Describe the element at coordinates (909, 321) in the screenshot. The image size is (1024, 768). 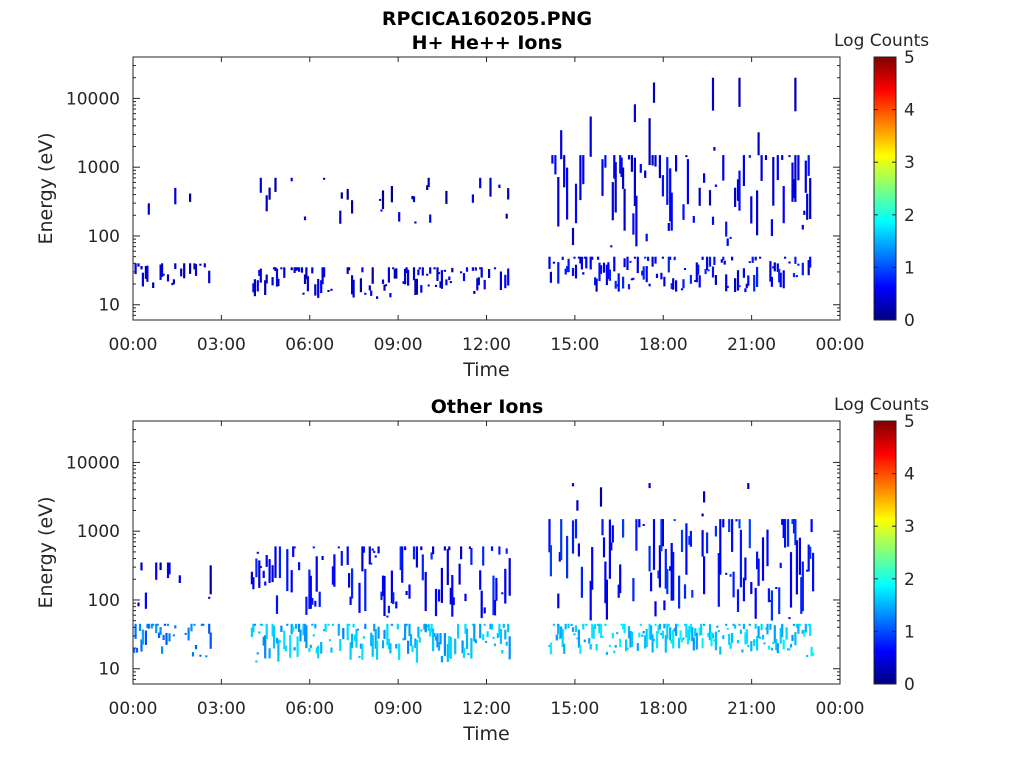
I see `colorbar-tick-label: 0` at that location.